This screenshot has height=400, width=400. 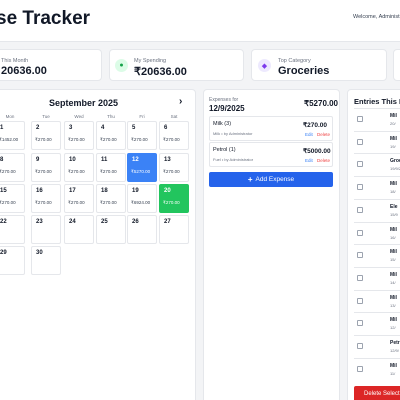 What do you see at coordinates (395, 343) in the screenshot?
I see `entry-name: Petr` at bounding box center [395, 343].